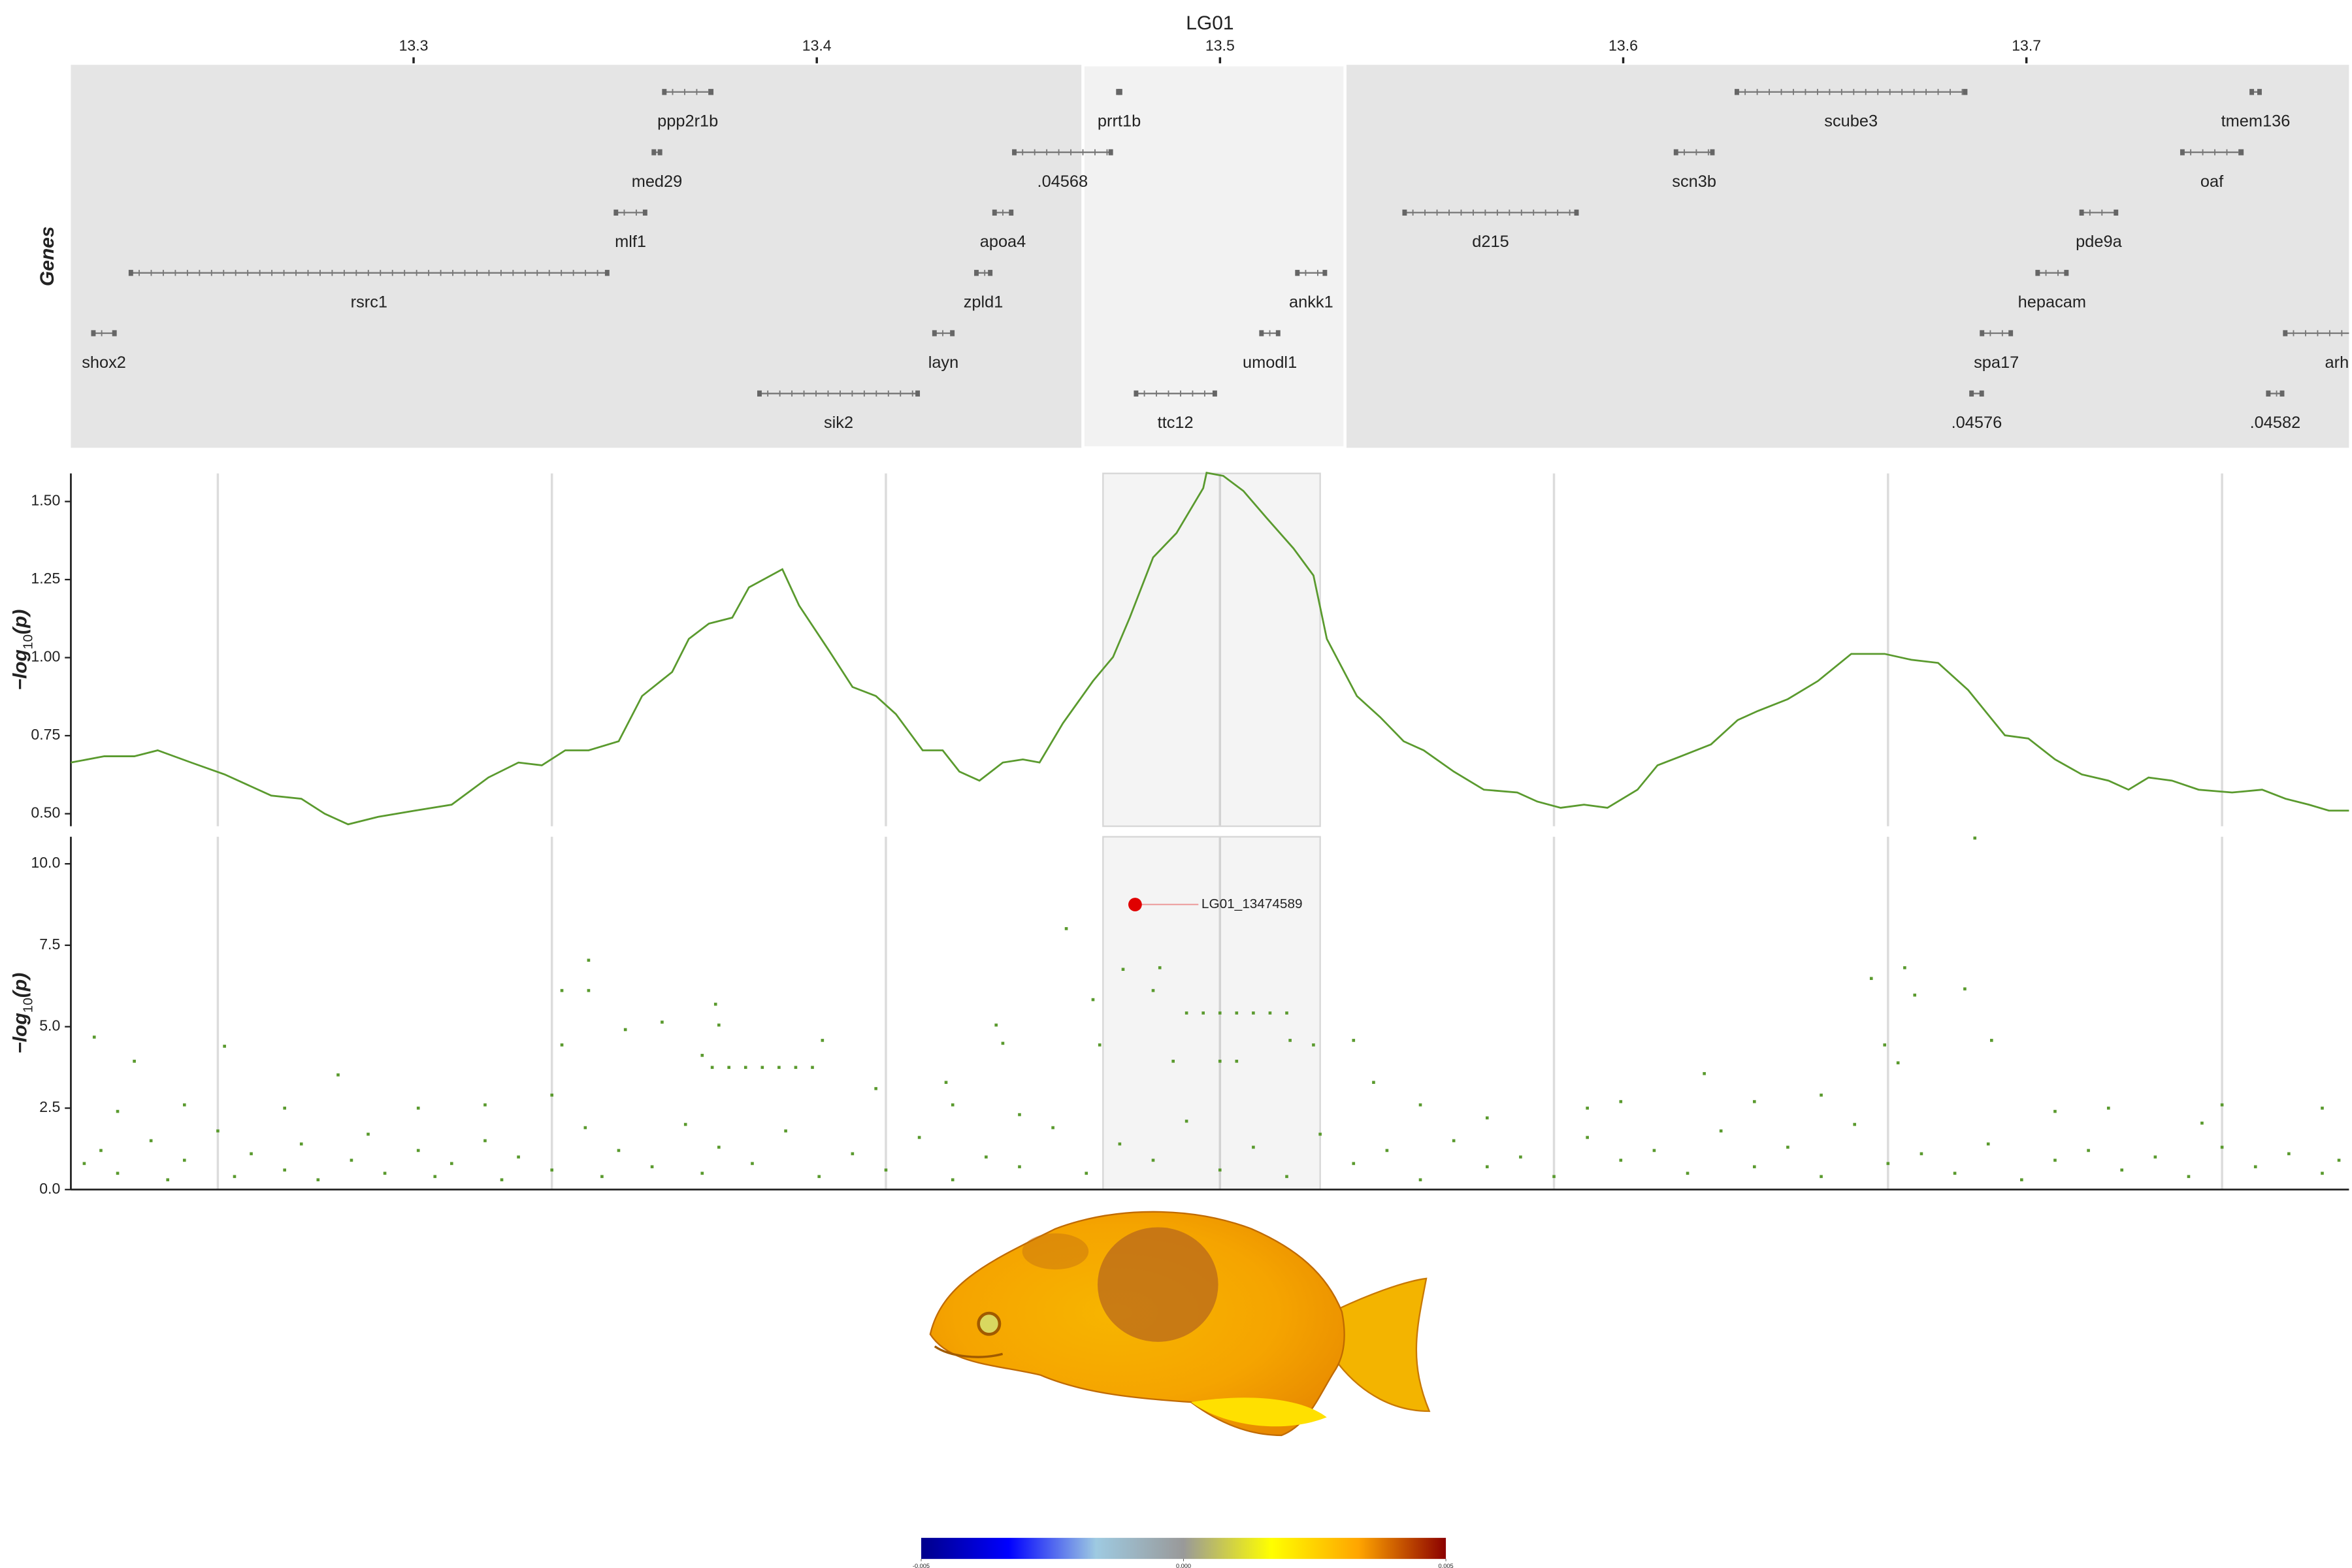  I want to click on gene-label: ankk1, so click(1311, 302).